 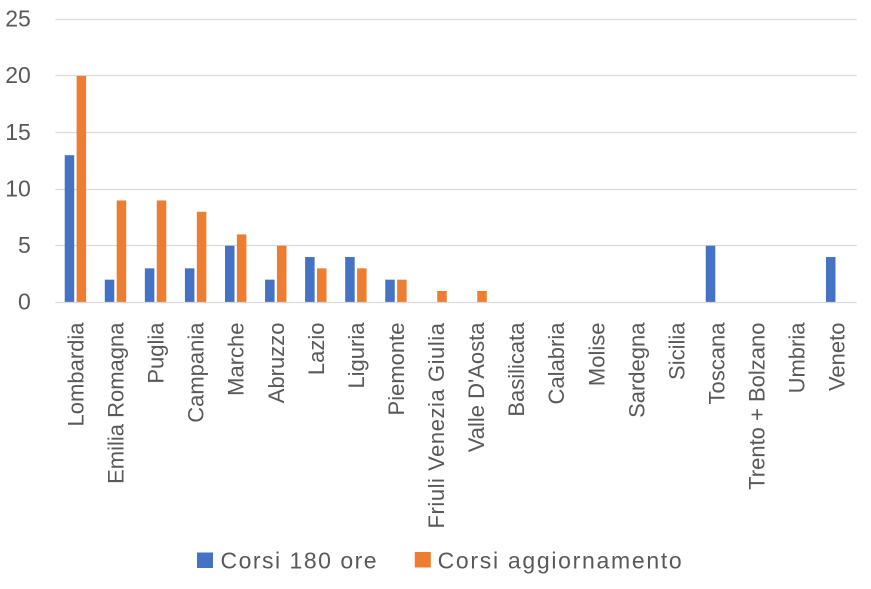 I want to click on svg-text: Puglia, so click(x=156, y=353).